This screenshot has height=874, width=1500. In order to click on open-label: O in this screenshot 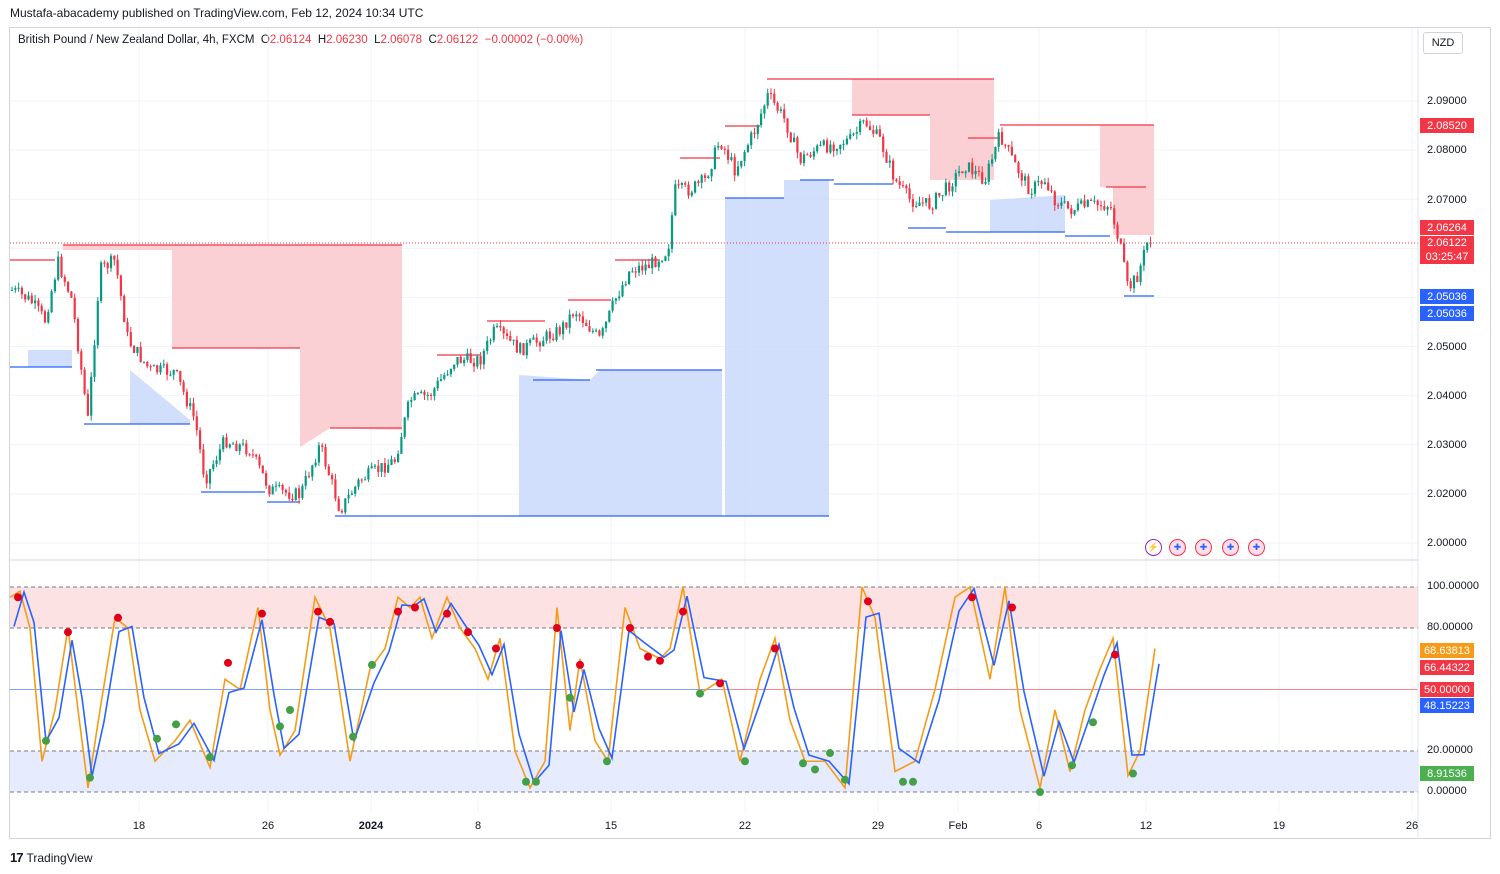, I will do `click(265, 40)`.